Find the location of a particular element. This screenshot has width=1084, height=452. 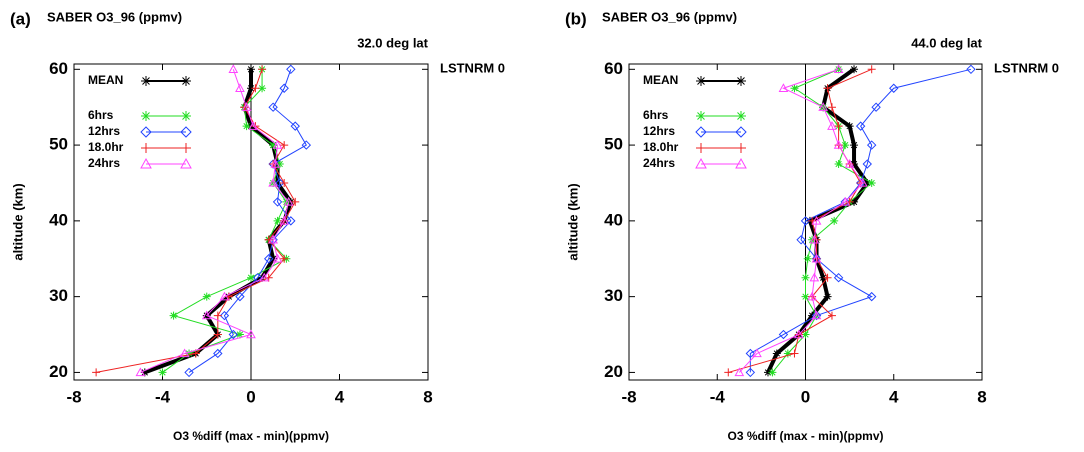

subtitle: 44.0 deg lat is located at coordinates (946, 42).